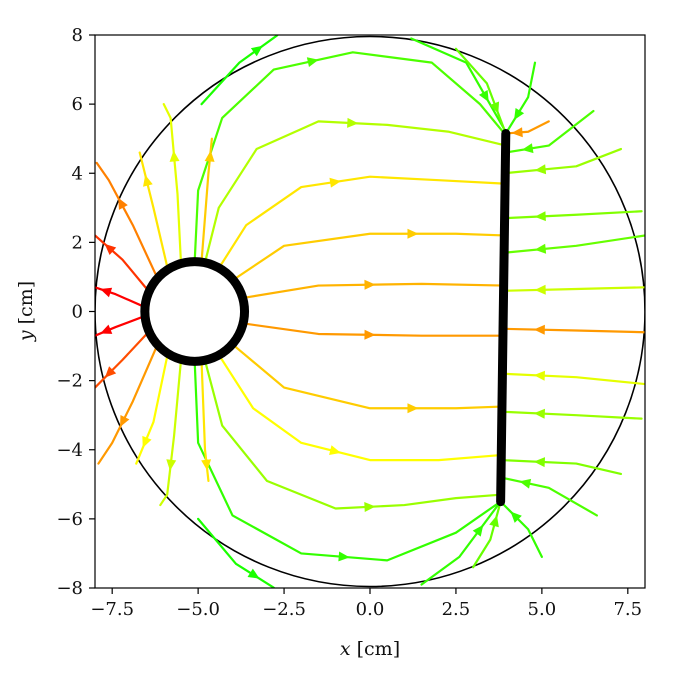  Describe the element at coordinates (26, 306) in the screenshot. I see `y-axis-unit: [cm]` at that location.